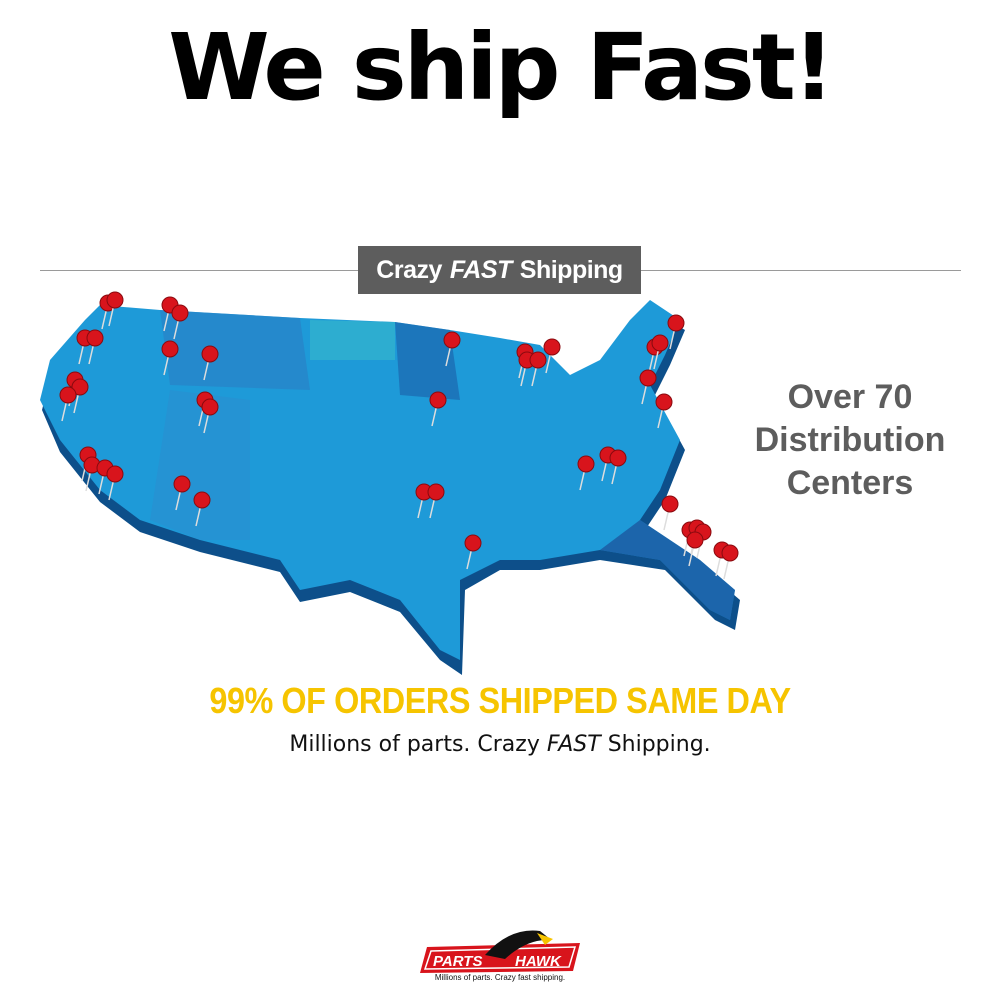  Describe the element at coordinates (500, 700) in the screenshot. I see `same-day-headline: 99% OF ORDERS SHIPPED SAME DAY` at that location.